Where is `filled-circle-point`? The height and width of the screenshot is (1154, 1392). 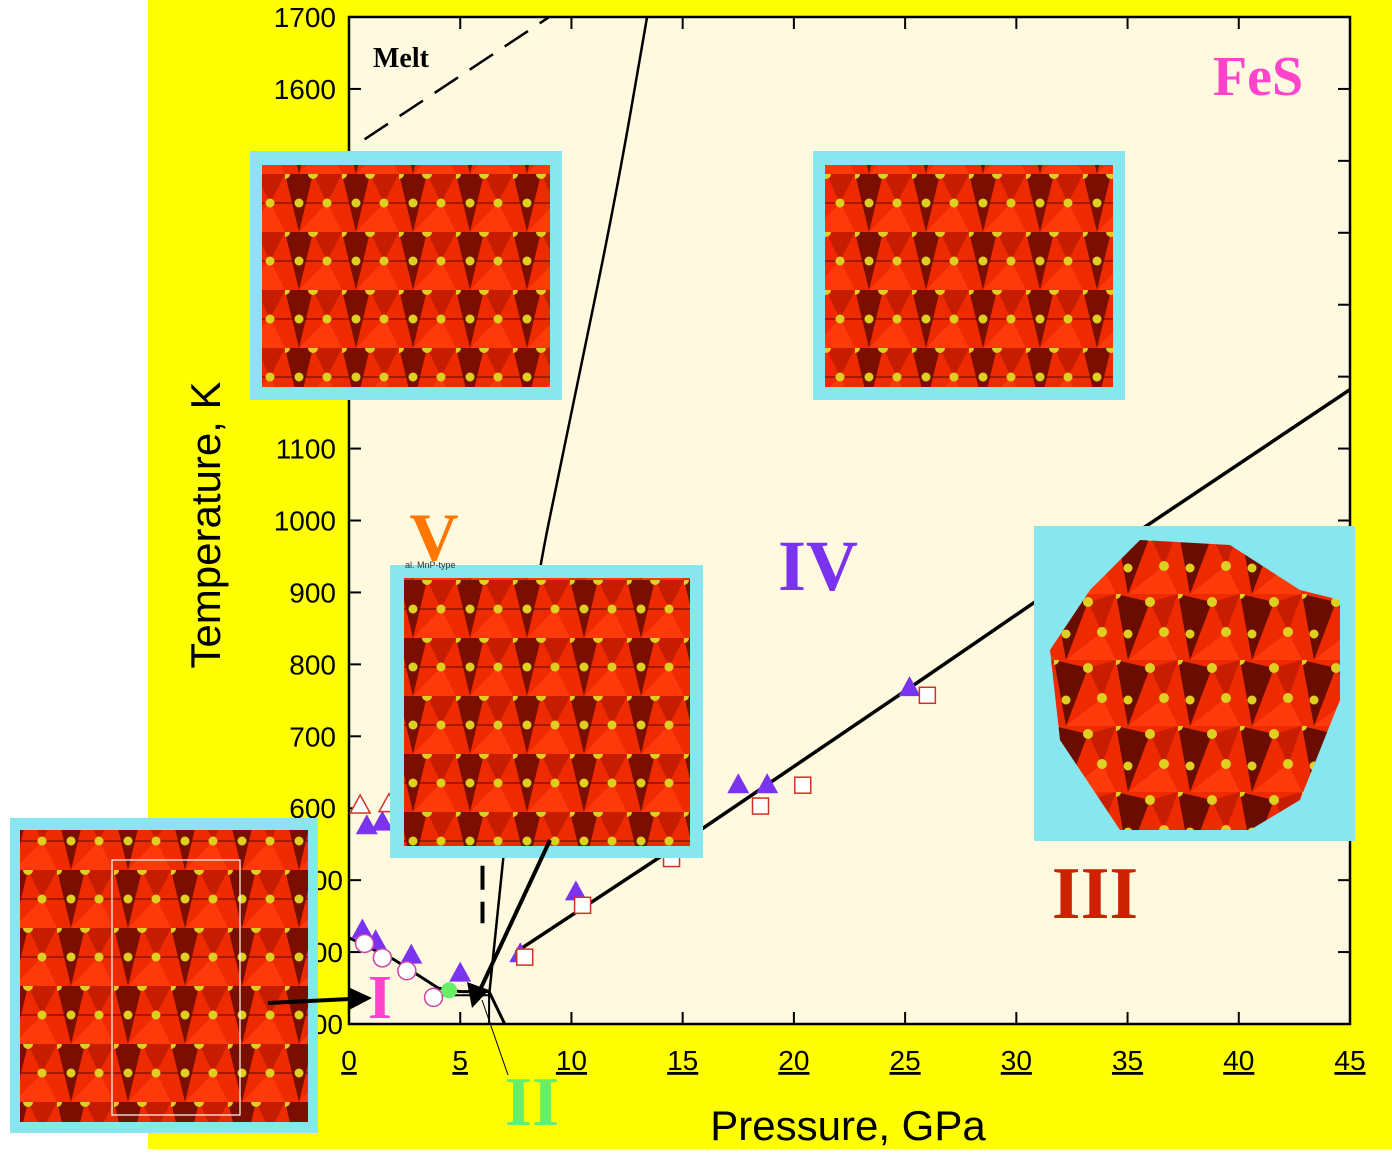 filled-circle-point is located at coordinates (449, 990).